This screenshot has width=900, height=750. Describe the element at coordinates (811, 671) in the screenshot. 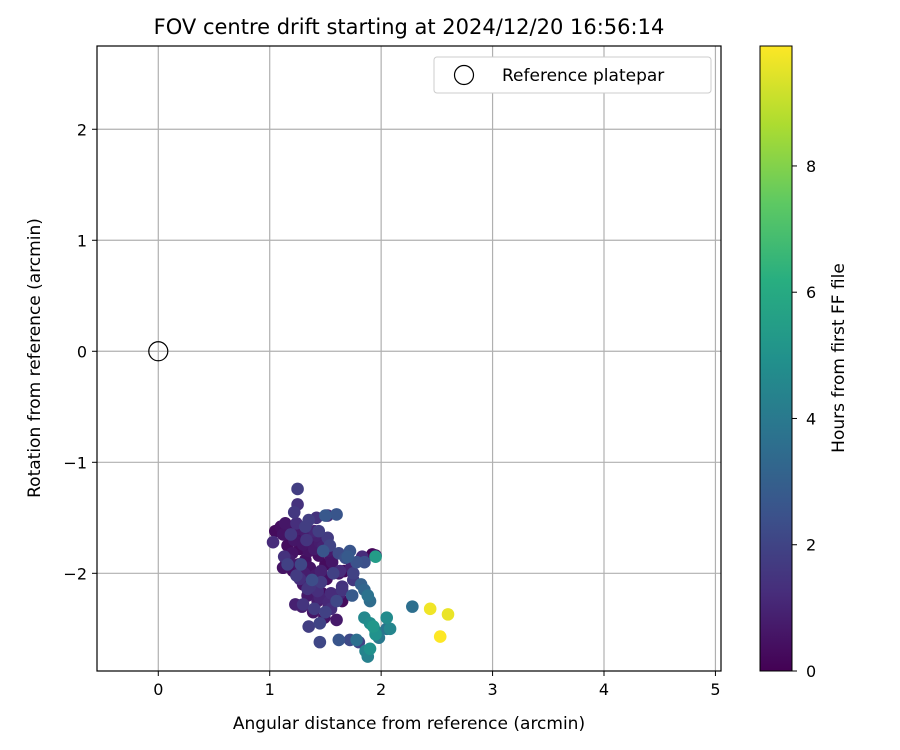

I see `colorbar-tick-label: 0` at that location.